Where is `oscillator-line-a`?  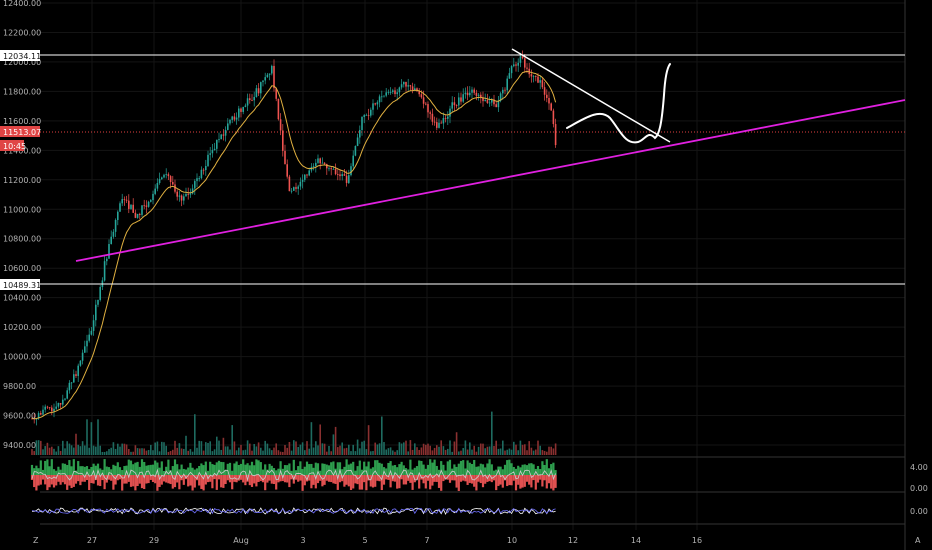 oscillator-line-a is located at coordinates (293, 511).